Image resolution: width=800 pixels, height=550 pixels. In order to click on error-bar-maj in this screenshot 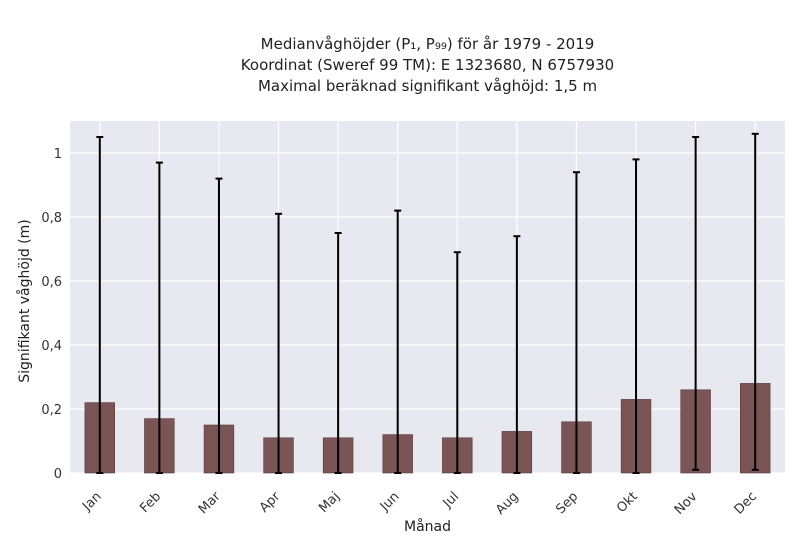, I will do `click(338, 353)`.